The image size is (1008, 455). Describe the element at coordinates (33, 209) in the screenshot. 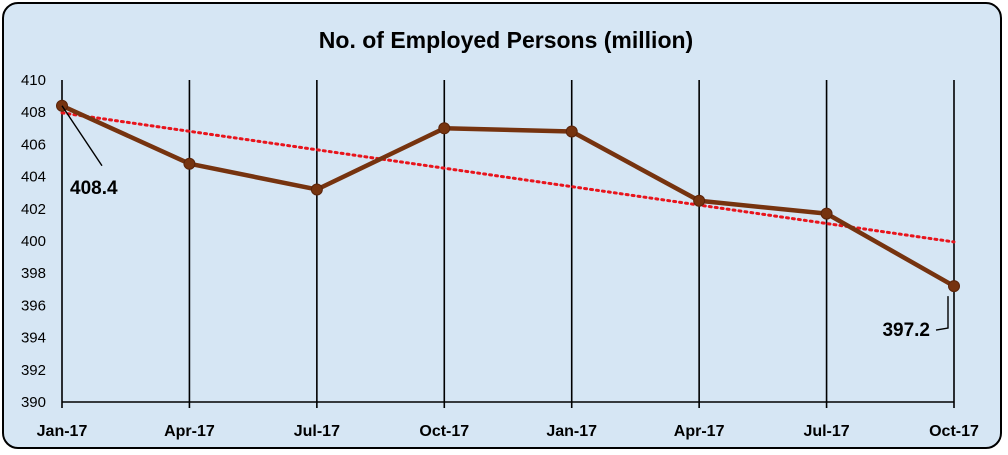

I see `y-tick-label: 402` at that location.